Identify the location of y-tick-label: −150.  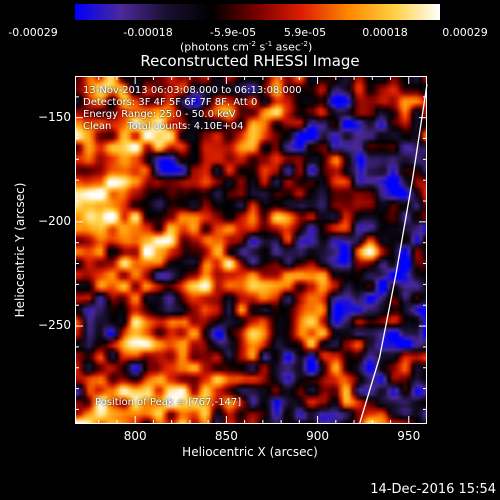
(54, 116).